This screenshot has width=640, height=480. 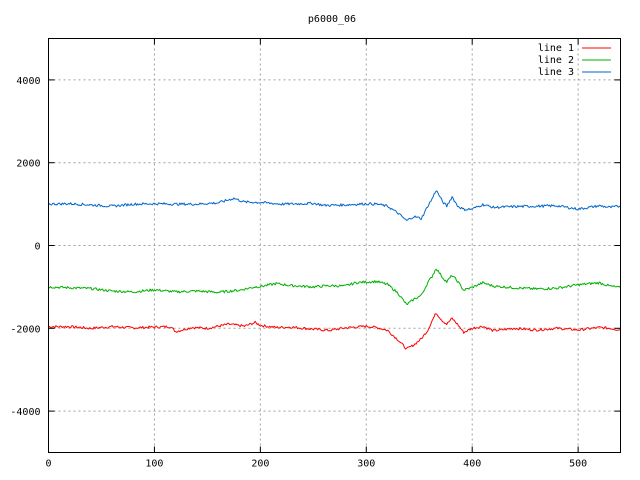 I want to click on y-tick-label: -2000, so click(x=25, y=329).